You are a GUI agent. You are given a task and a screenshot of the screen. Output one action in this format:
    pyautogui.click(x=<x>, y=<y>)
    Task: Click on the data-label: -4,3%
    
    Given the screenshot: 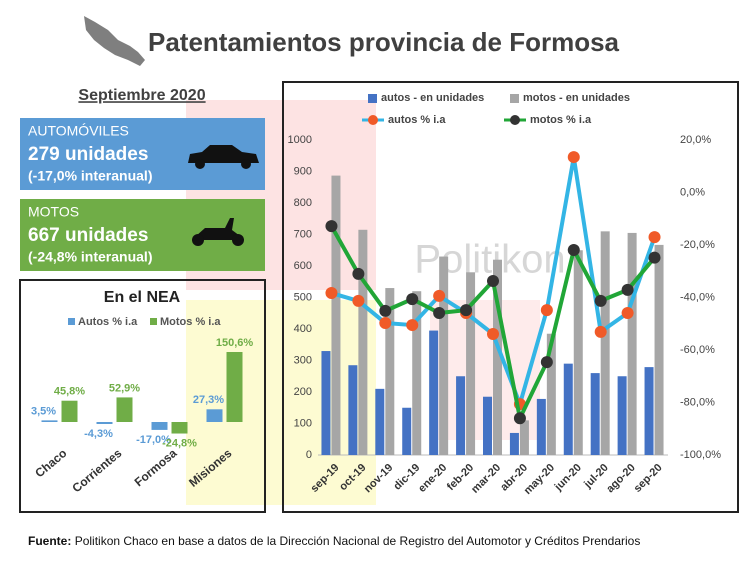 What is the action you would take?
    pyautogui.click(x=98, y=434)
    